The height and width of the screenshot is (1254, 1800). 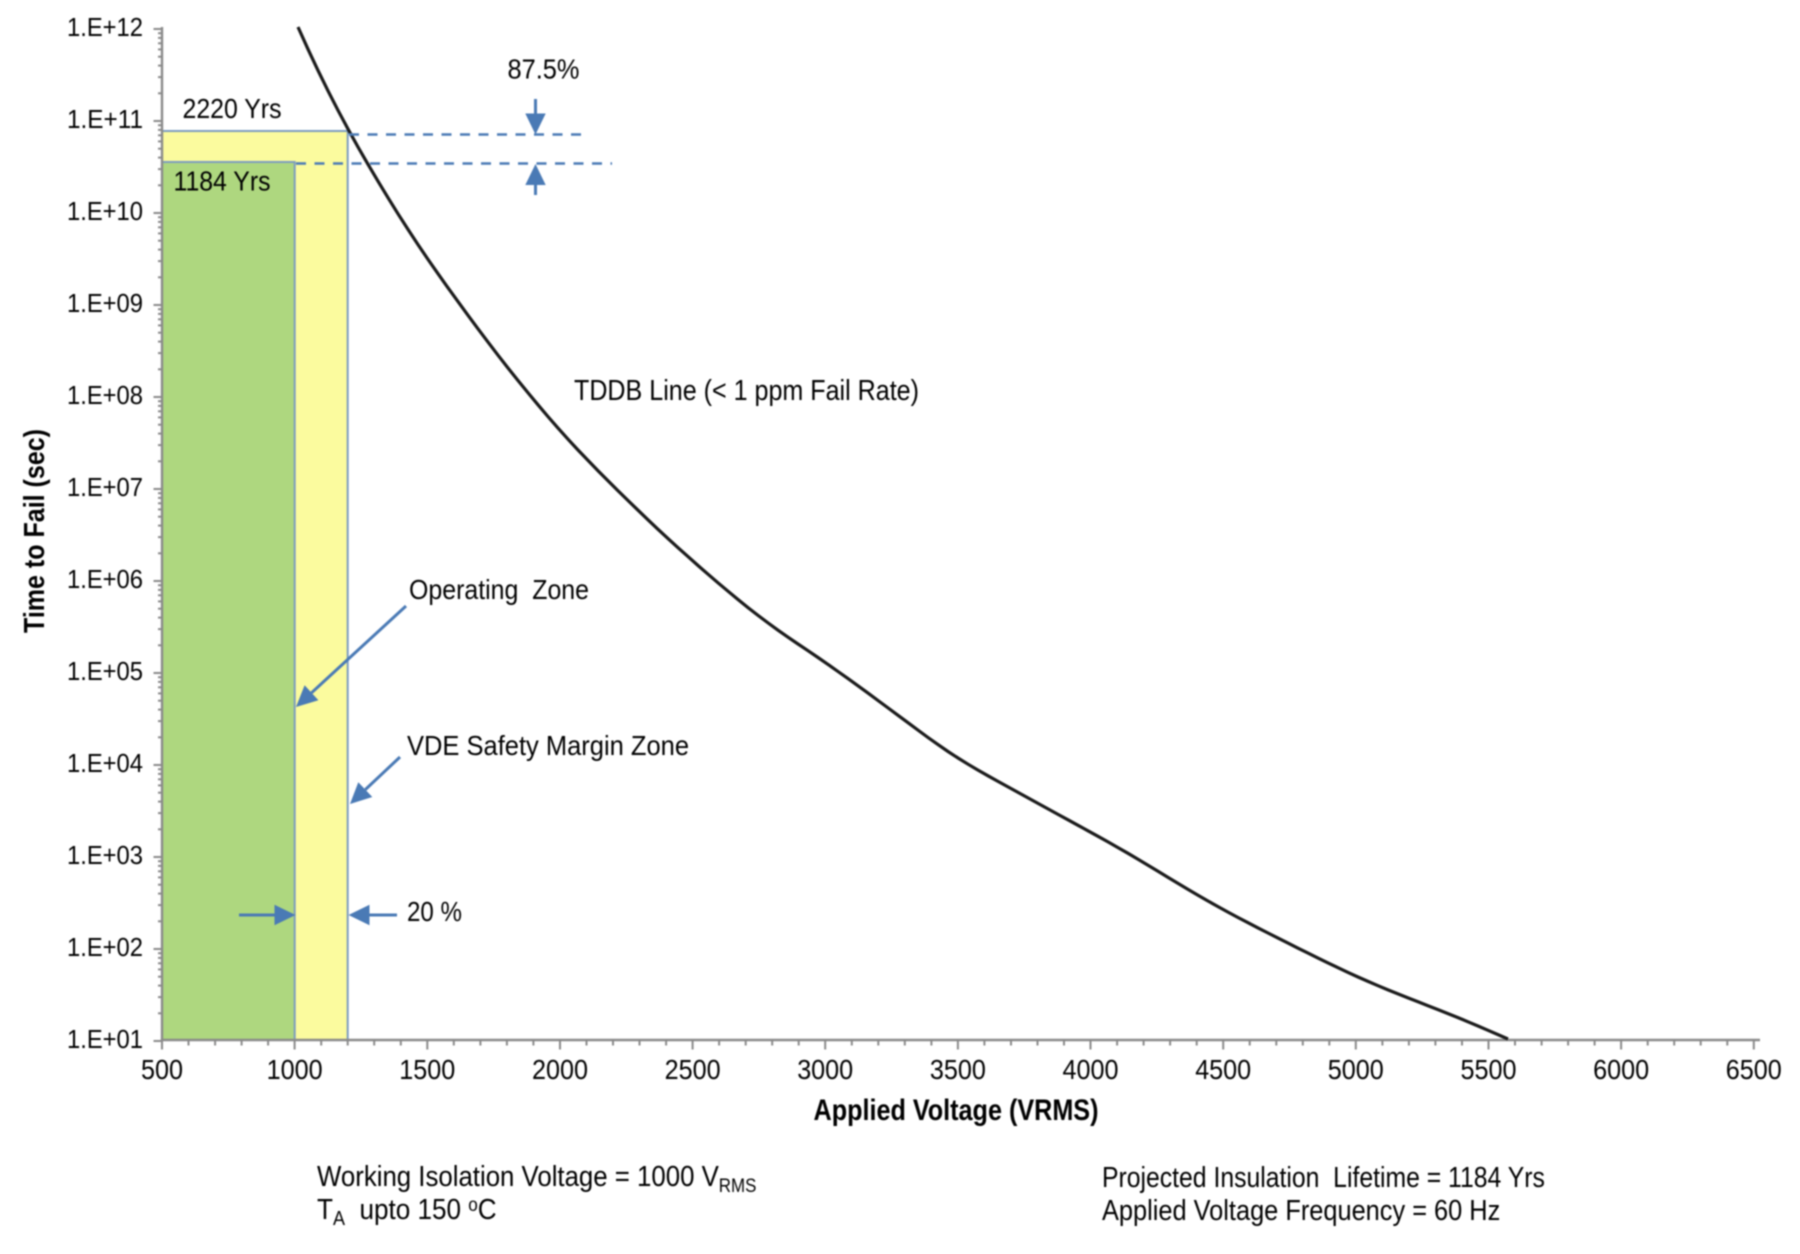 What do you see at coordinates (1754, 1069) in the screenshot?
I see `svg-text: 6500` at bounding box center [1754, 1069].